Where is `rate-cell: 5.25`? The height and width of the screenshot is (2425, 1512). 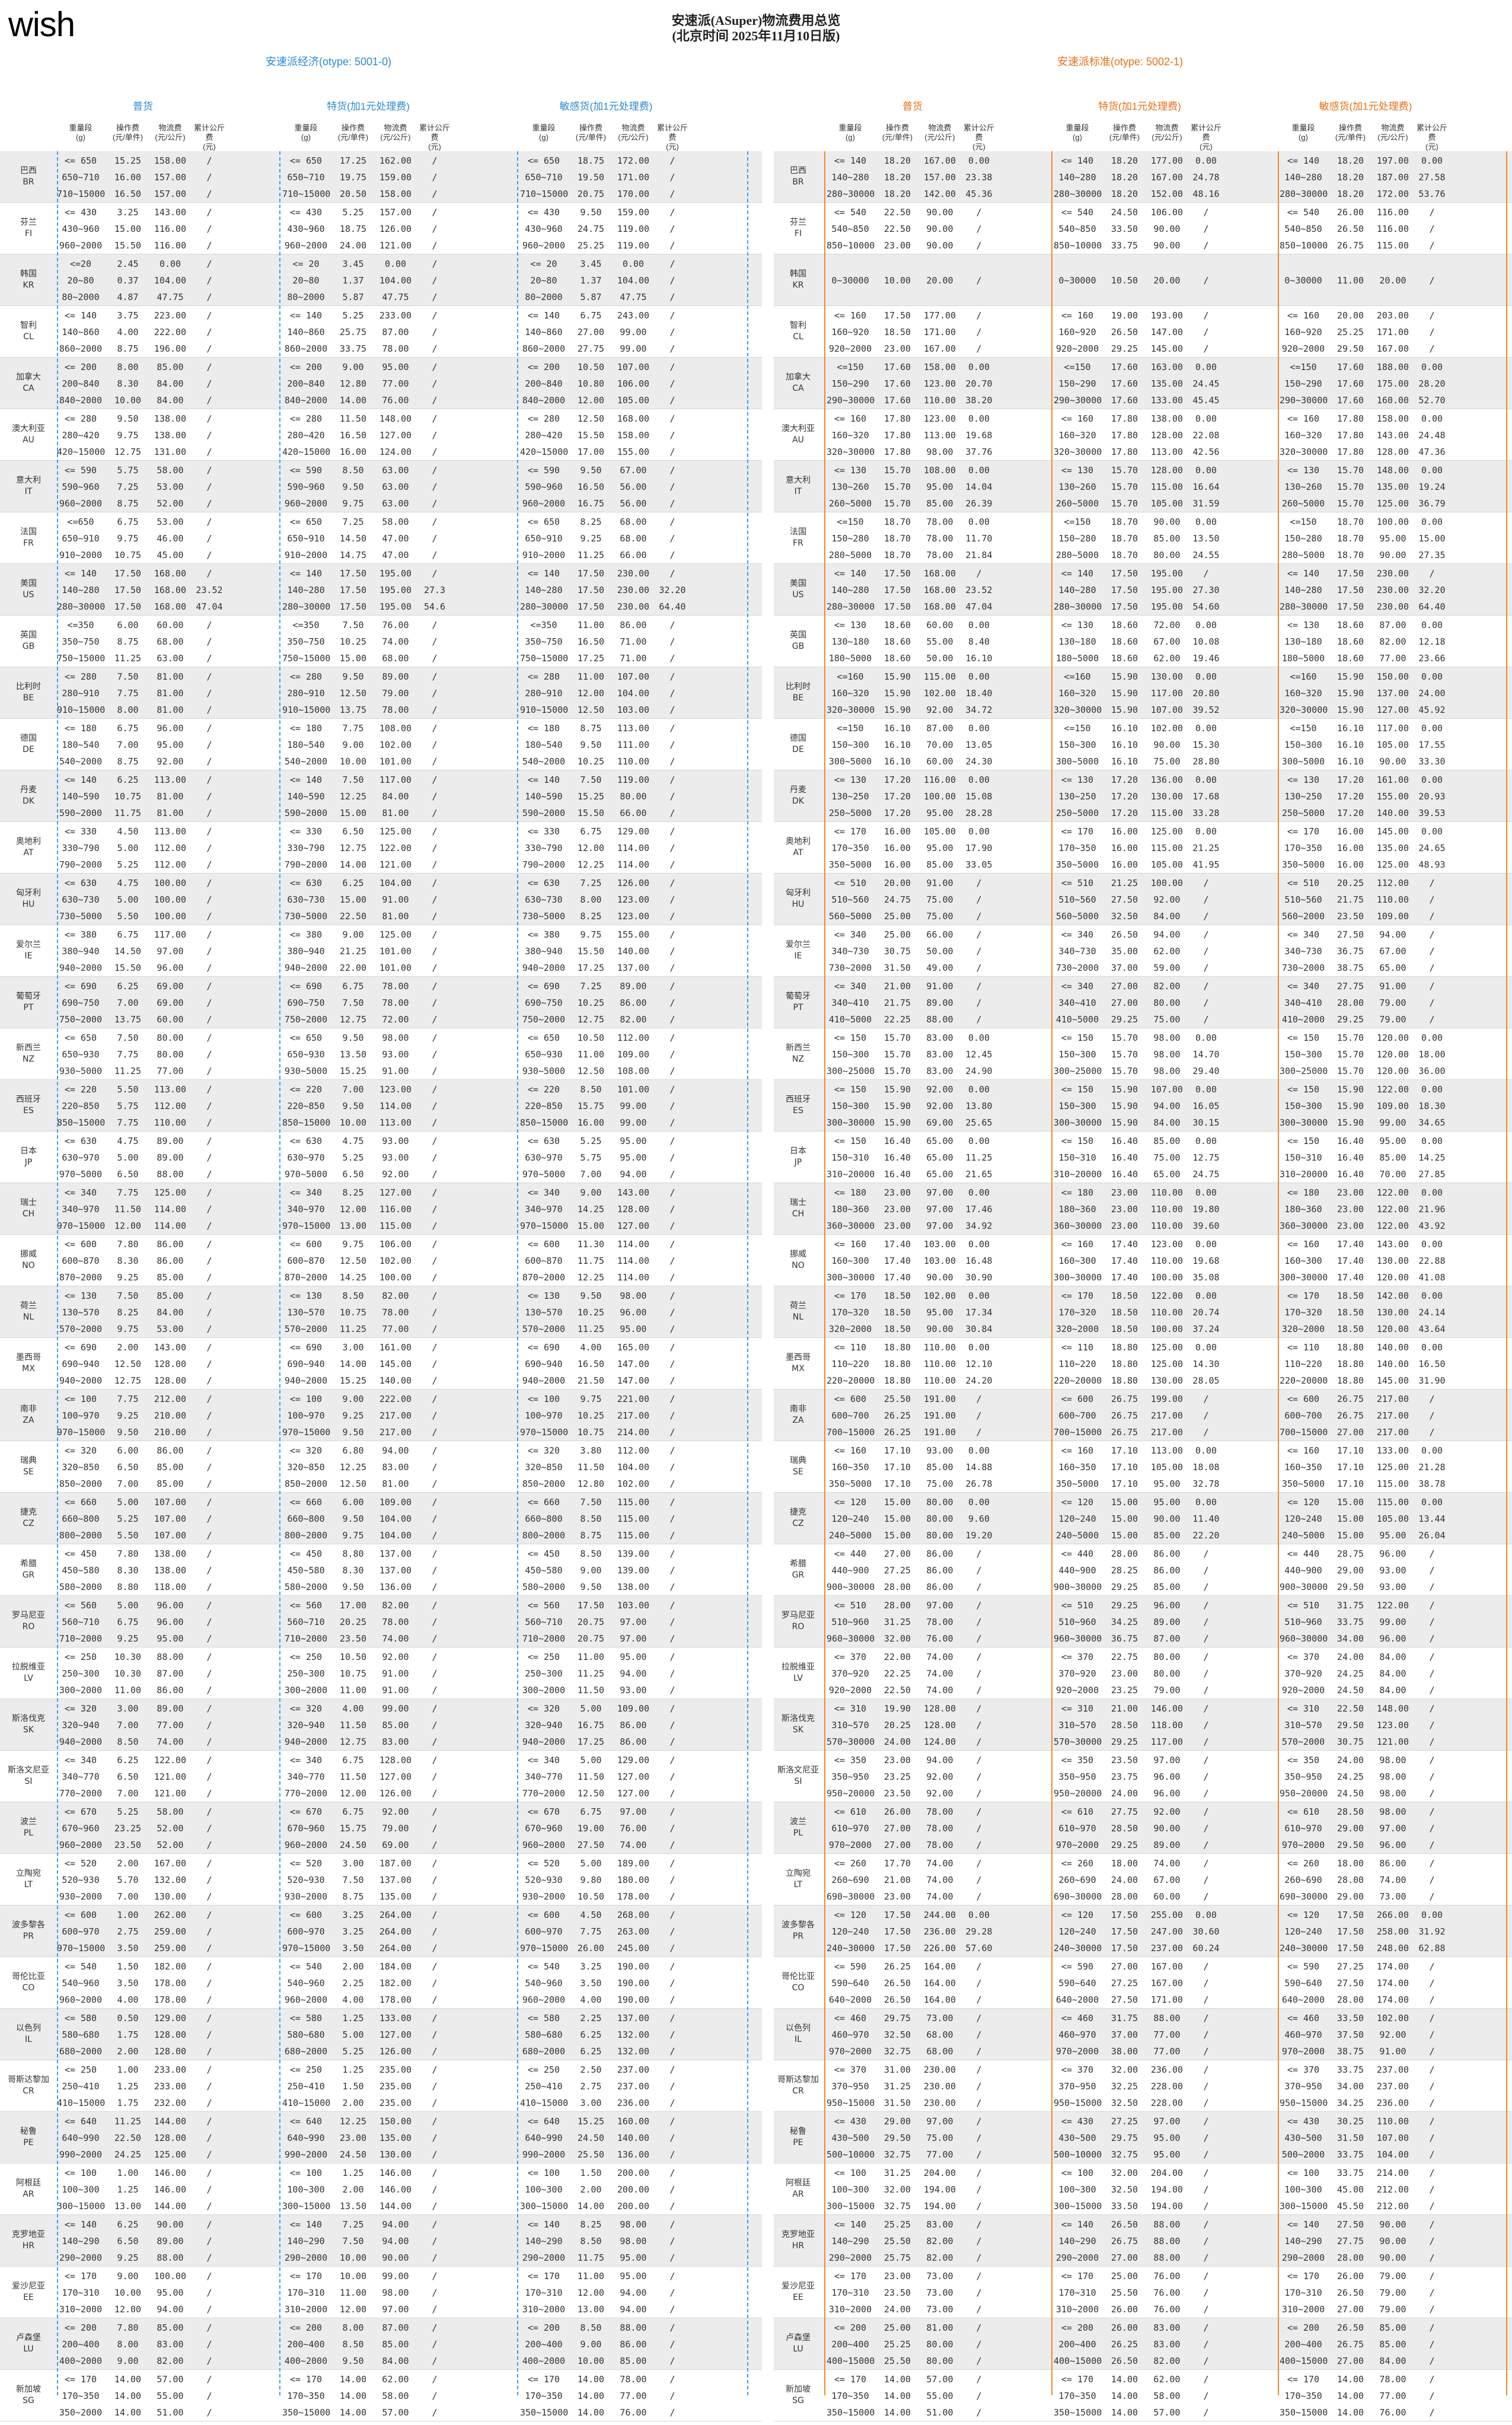
rate-cell: 5.25 is located at coordinates (353, 1157).